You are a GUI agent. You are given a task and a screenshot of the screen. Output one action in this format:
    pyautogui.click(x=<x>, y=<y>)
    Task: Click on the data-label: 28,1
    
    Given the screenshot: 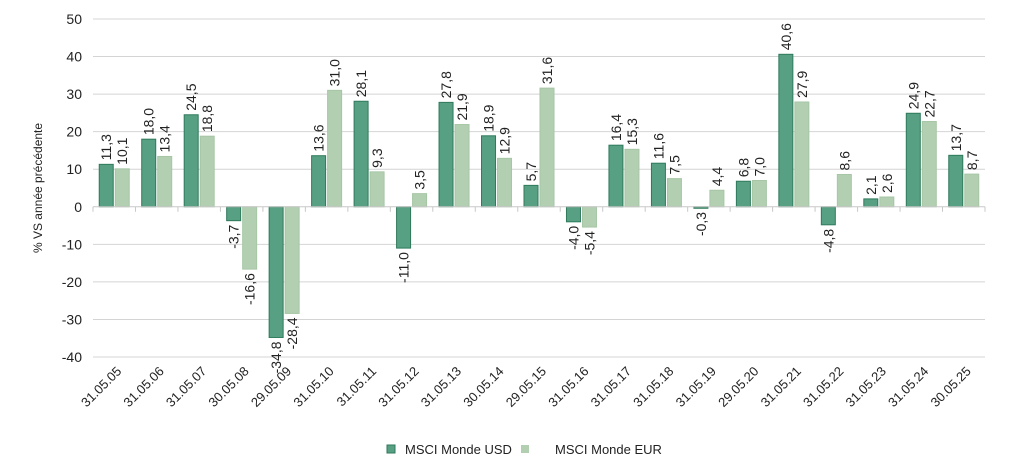 What is the action you would take?
    pyautogui.click(x=361, y=83)
    